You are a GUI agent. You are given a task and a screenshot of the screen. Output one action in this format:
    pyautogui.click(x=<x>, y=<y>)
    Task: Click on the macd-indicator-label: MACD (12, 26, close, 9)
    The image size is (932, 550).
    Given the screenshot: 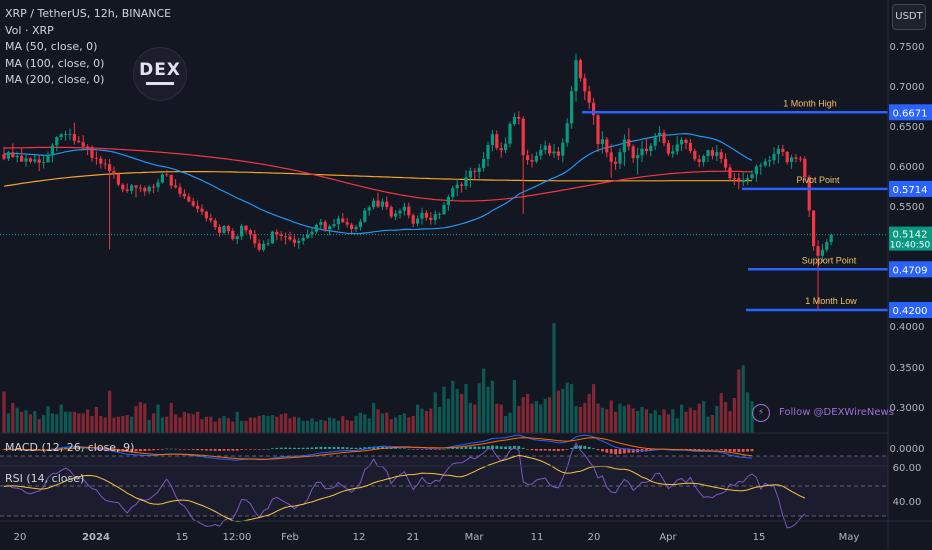 What is the action you would take?
    pyautogui.click(x=70, y=447)
    